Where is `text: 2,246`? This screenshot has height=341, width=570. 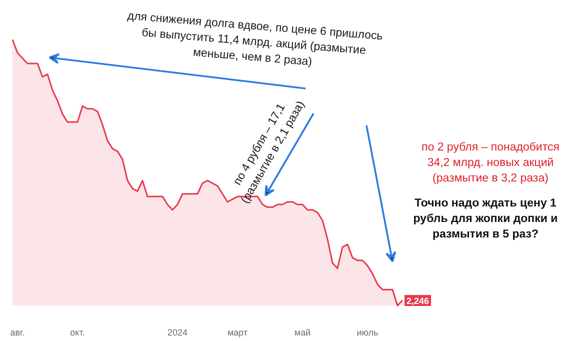 text: 2,246 is located at coordinates (418, 301).